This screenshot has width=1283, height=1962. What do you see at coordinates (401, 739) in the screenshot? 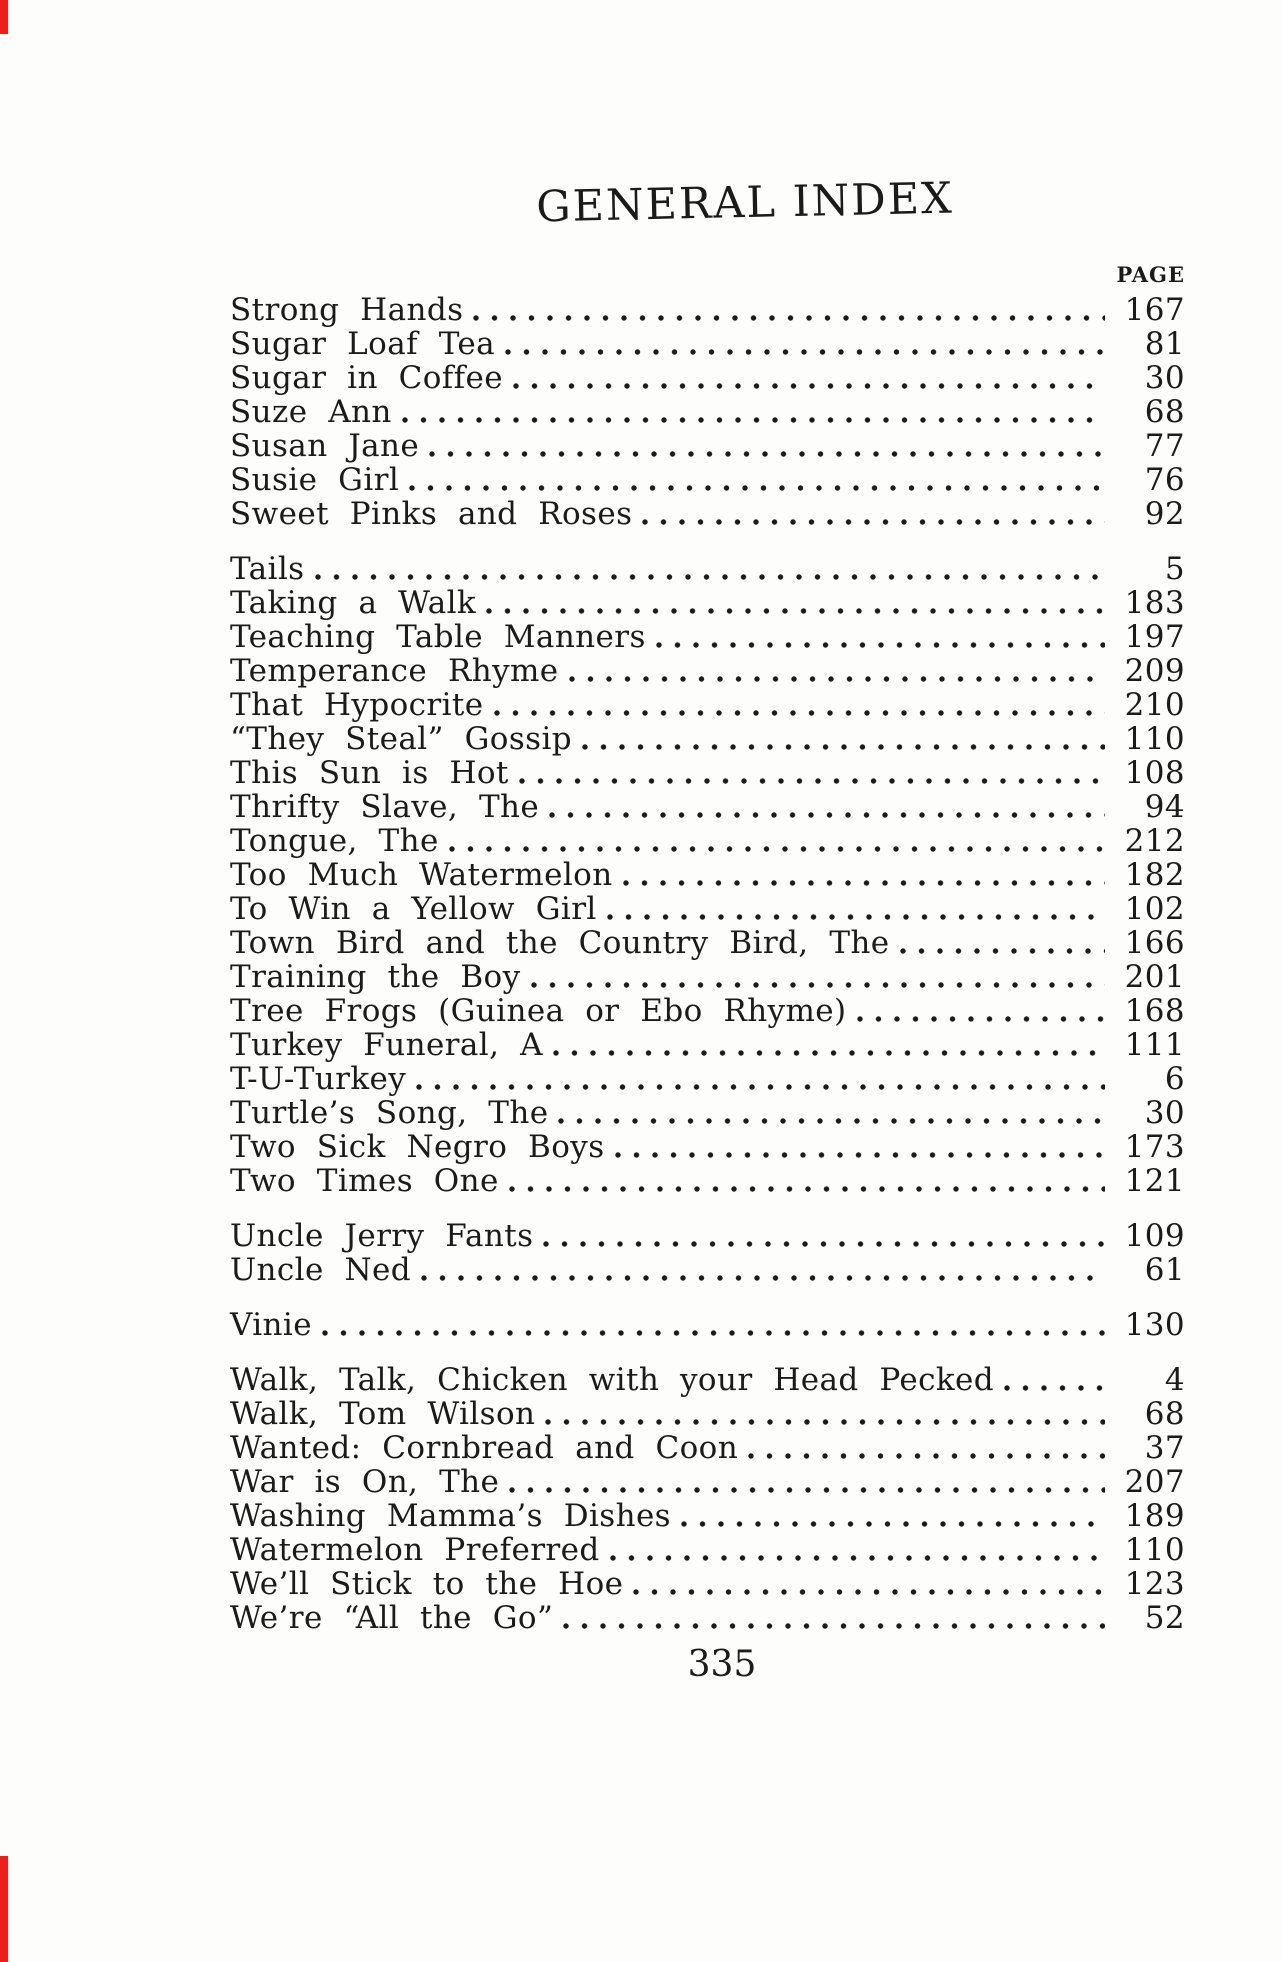
I see `entry-title: “They Steal” Gossip` at bounding box center [401, 739].